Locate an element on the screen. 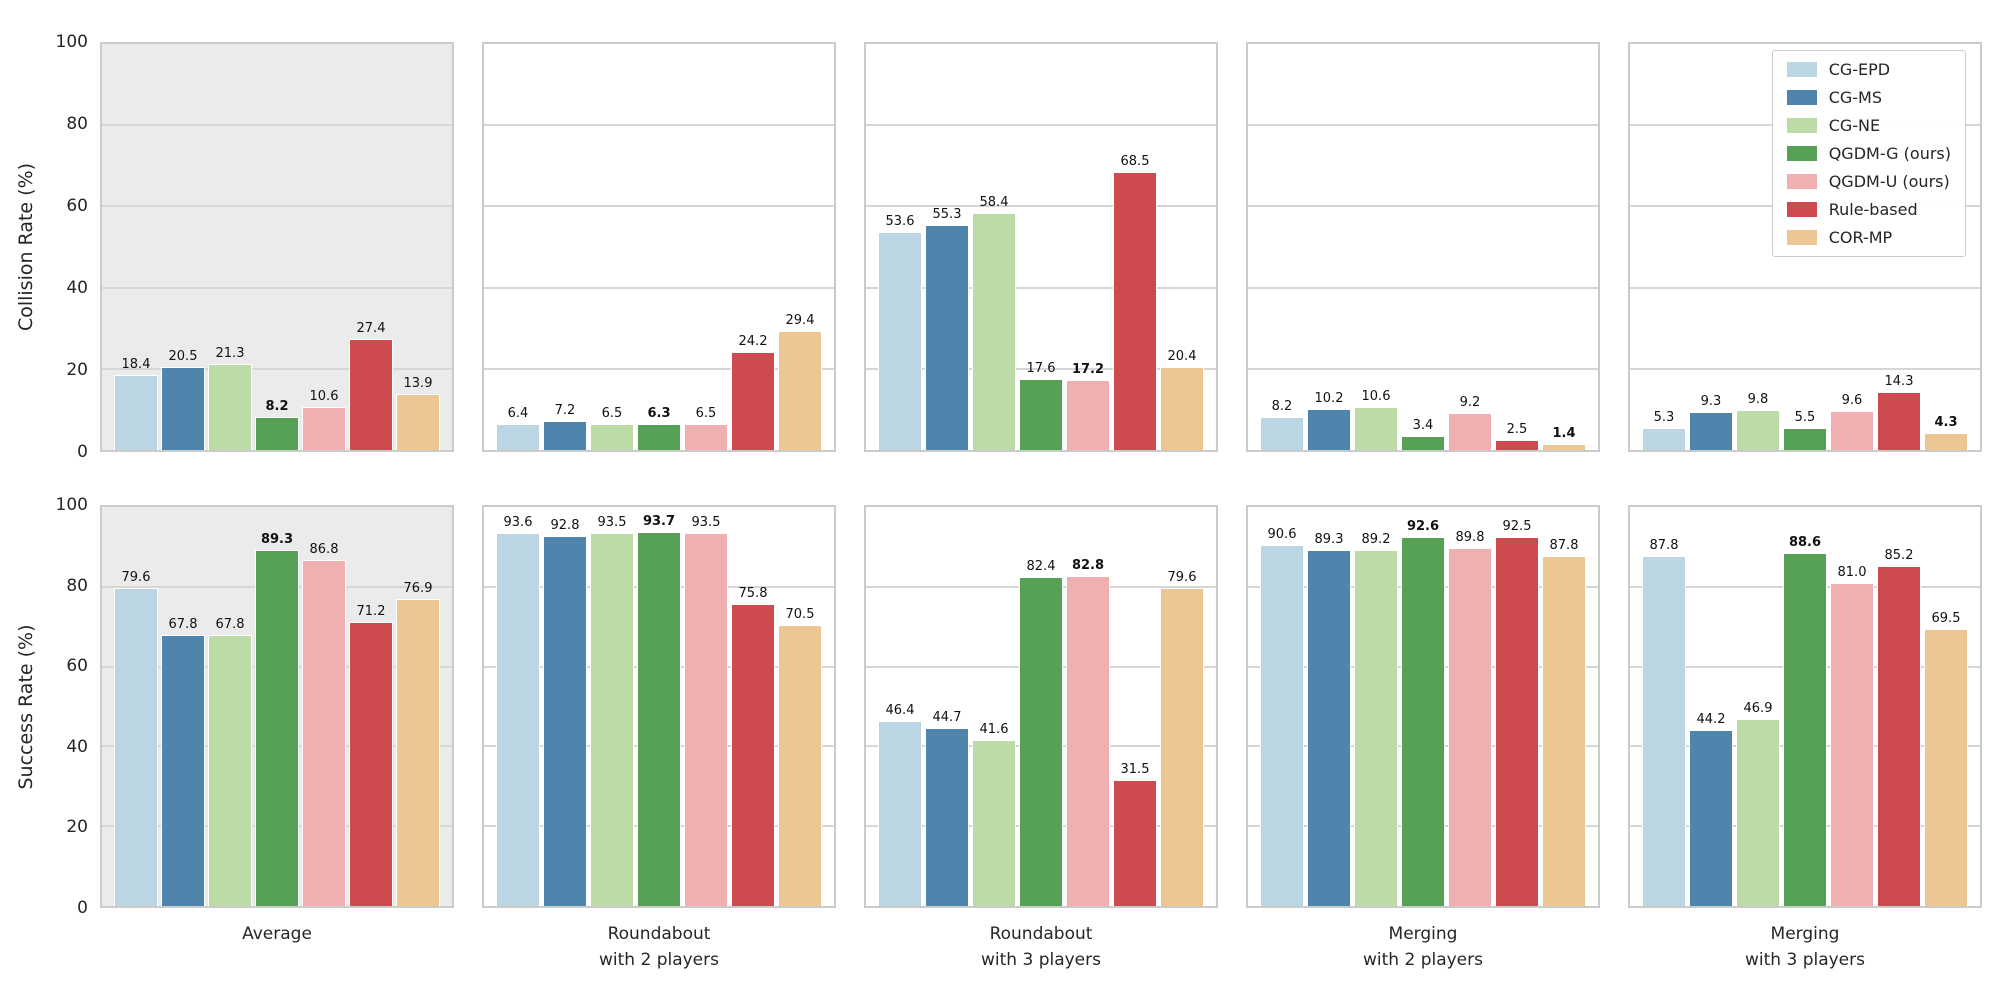  panel-roundabout-with-2-players: 93.6 92.8 93.5 93.7 93.5 75.8 70.5 is located at coordinates (659, 706).